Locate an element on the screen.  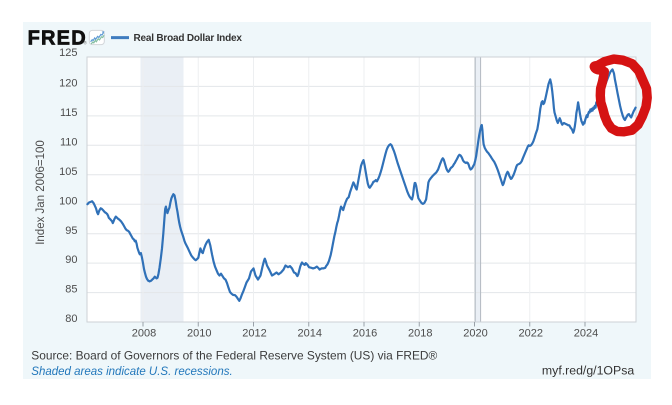
svg-text: 2010 is located at coordinates (199, 334).